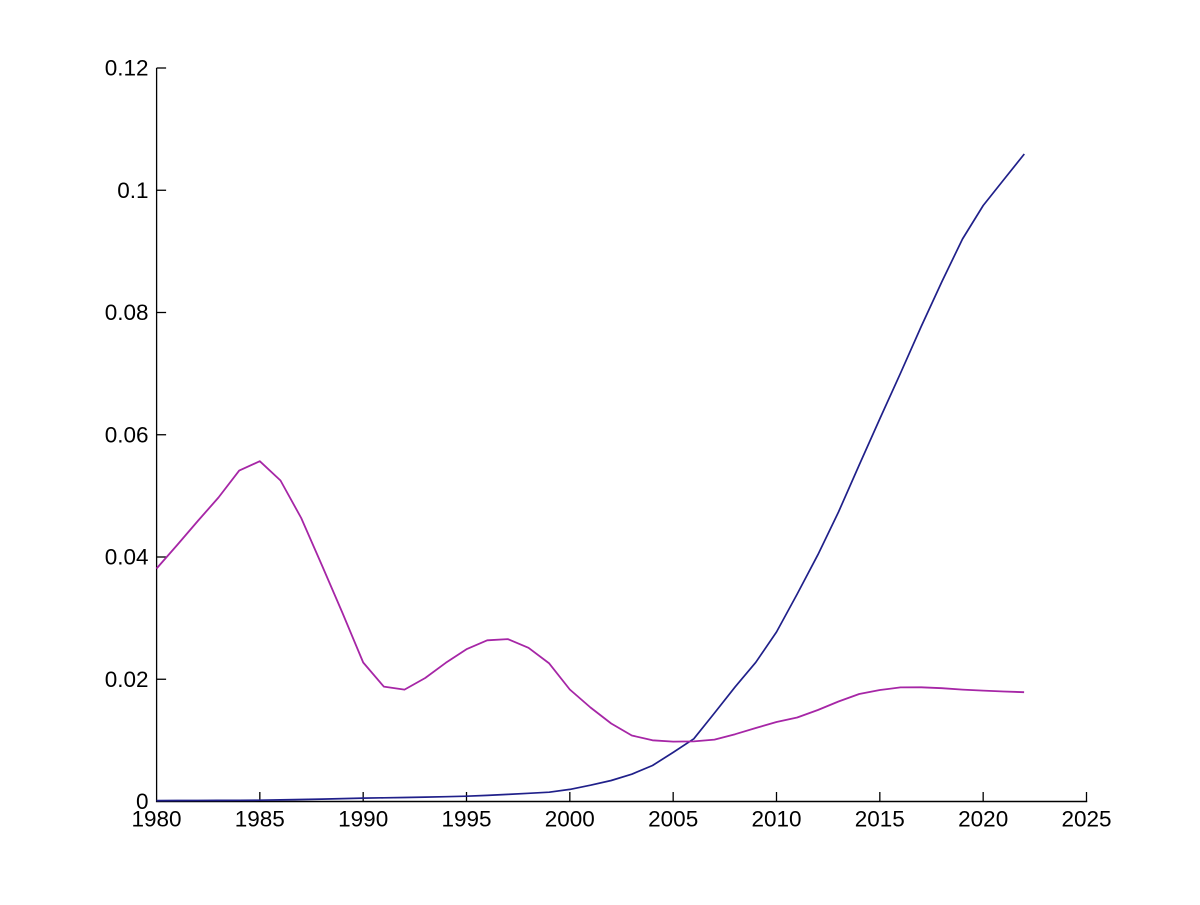 The height and width of the screenshot is (905, 1200). I want to click on svg-text: 0.04, so click(127, 557).